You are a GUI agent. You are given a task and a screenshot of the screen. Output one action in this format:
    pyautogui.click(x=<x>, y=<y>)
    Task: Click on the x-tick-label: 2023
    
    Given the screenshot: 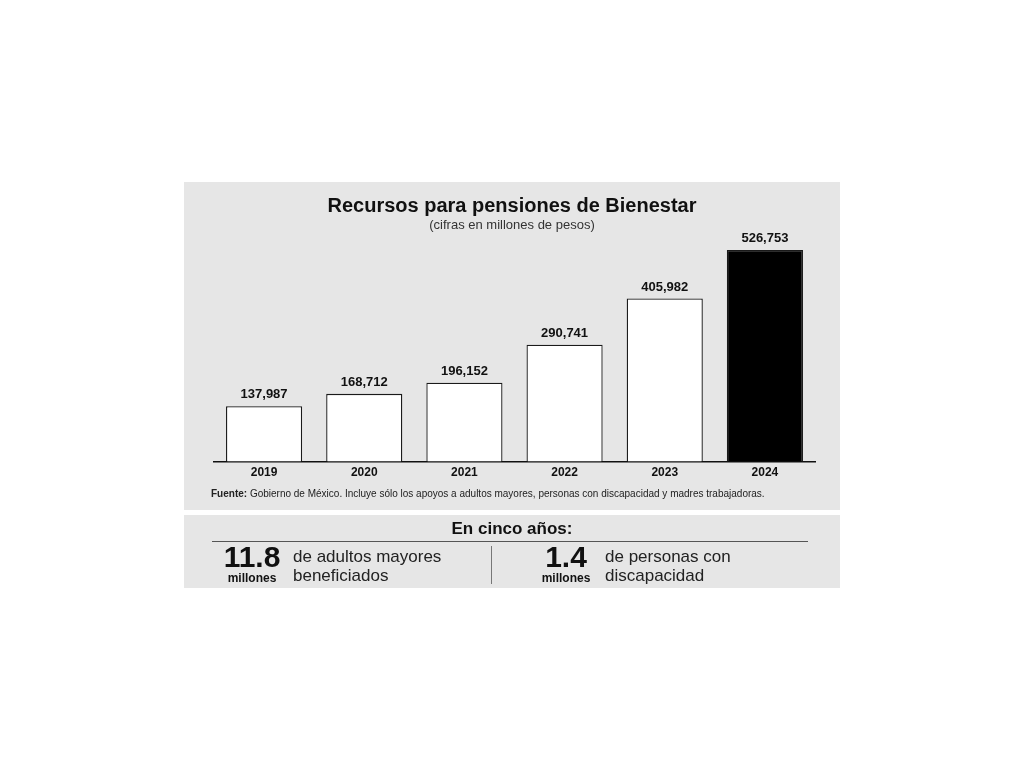 What is the action you would take?
    pyautogui.click(x=665, y=472)
    